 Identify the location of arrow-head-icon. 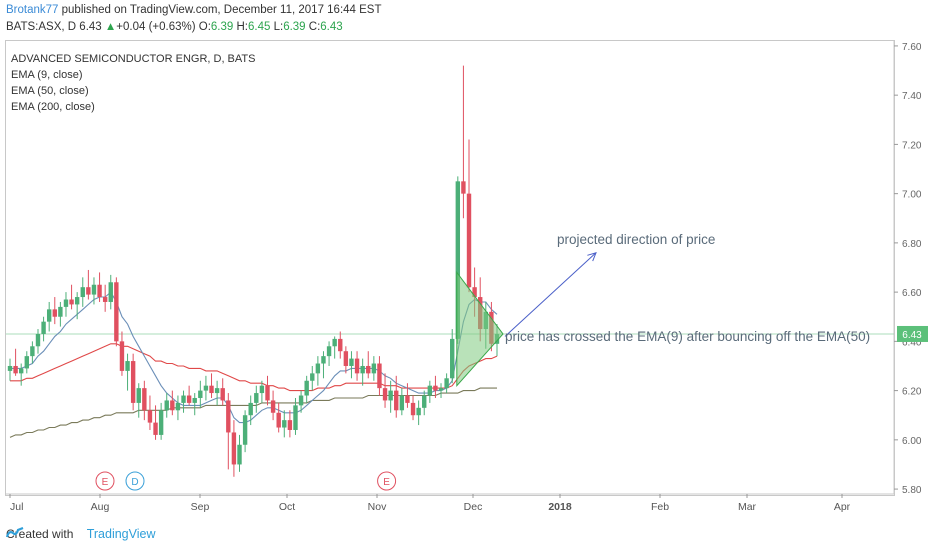
(592, 256).